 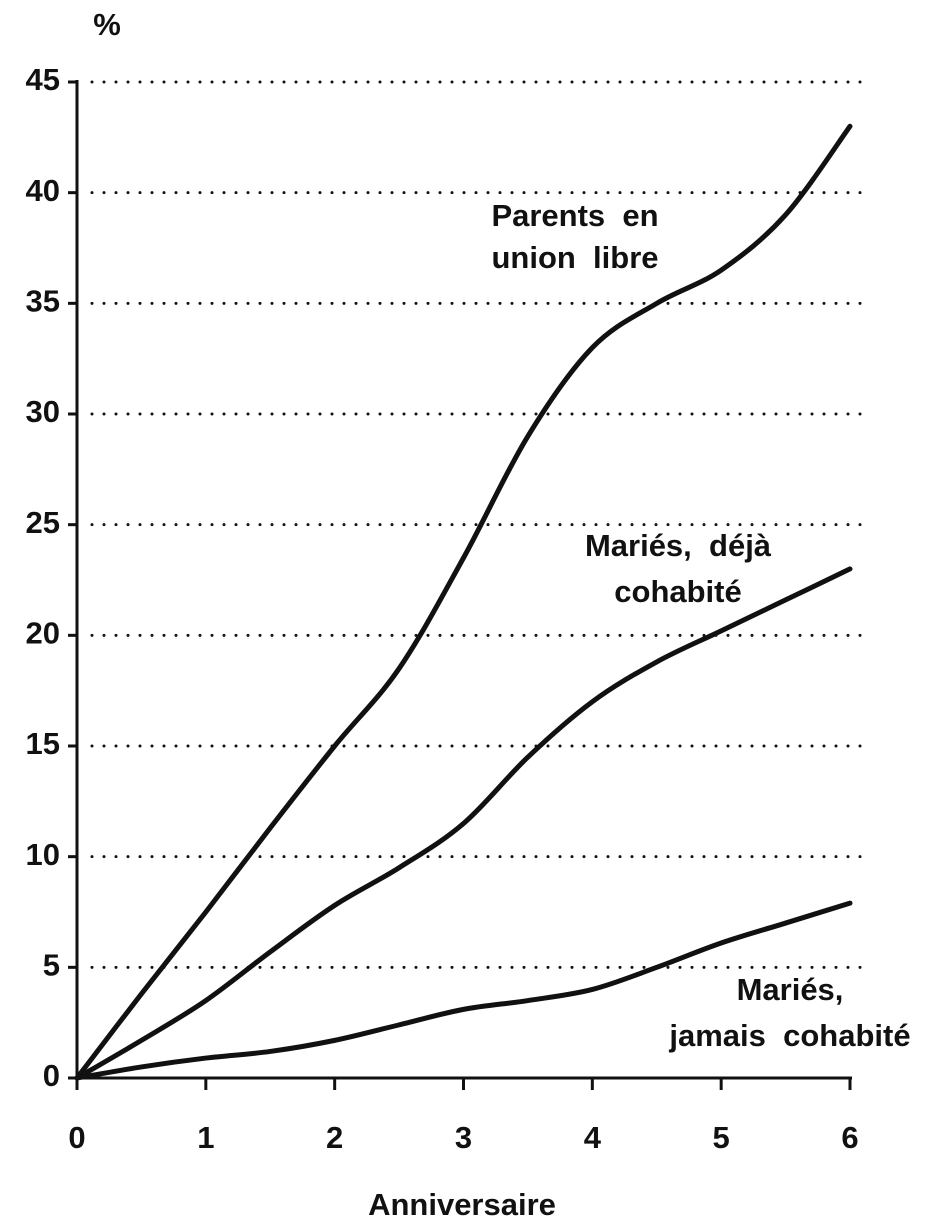 What do you see at coordinates (334, 1137) in the screenshot?
I see `x-tick-label: 2` at bounding box center [334, 1137].